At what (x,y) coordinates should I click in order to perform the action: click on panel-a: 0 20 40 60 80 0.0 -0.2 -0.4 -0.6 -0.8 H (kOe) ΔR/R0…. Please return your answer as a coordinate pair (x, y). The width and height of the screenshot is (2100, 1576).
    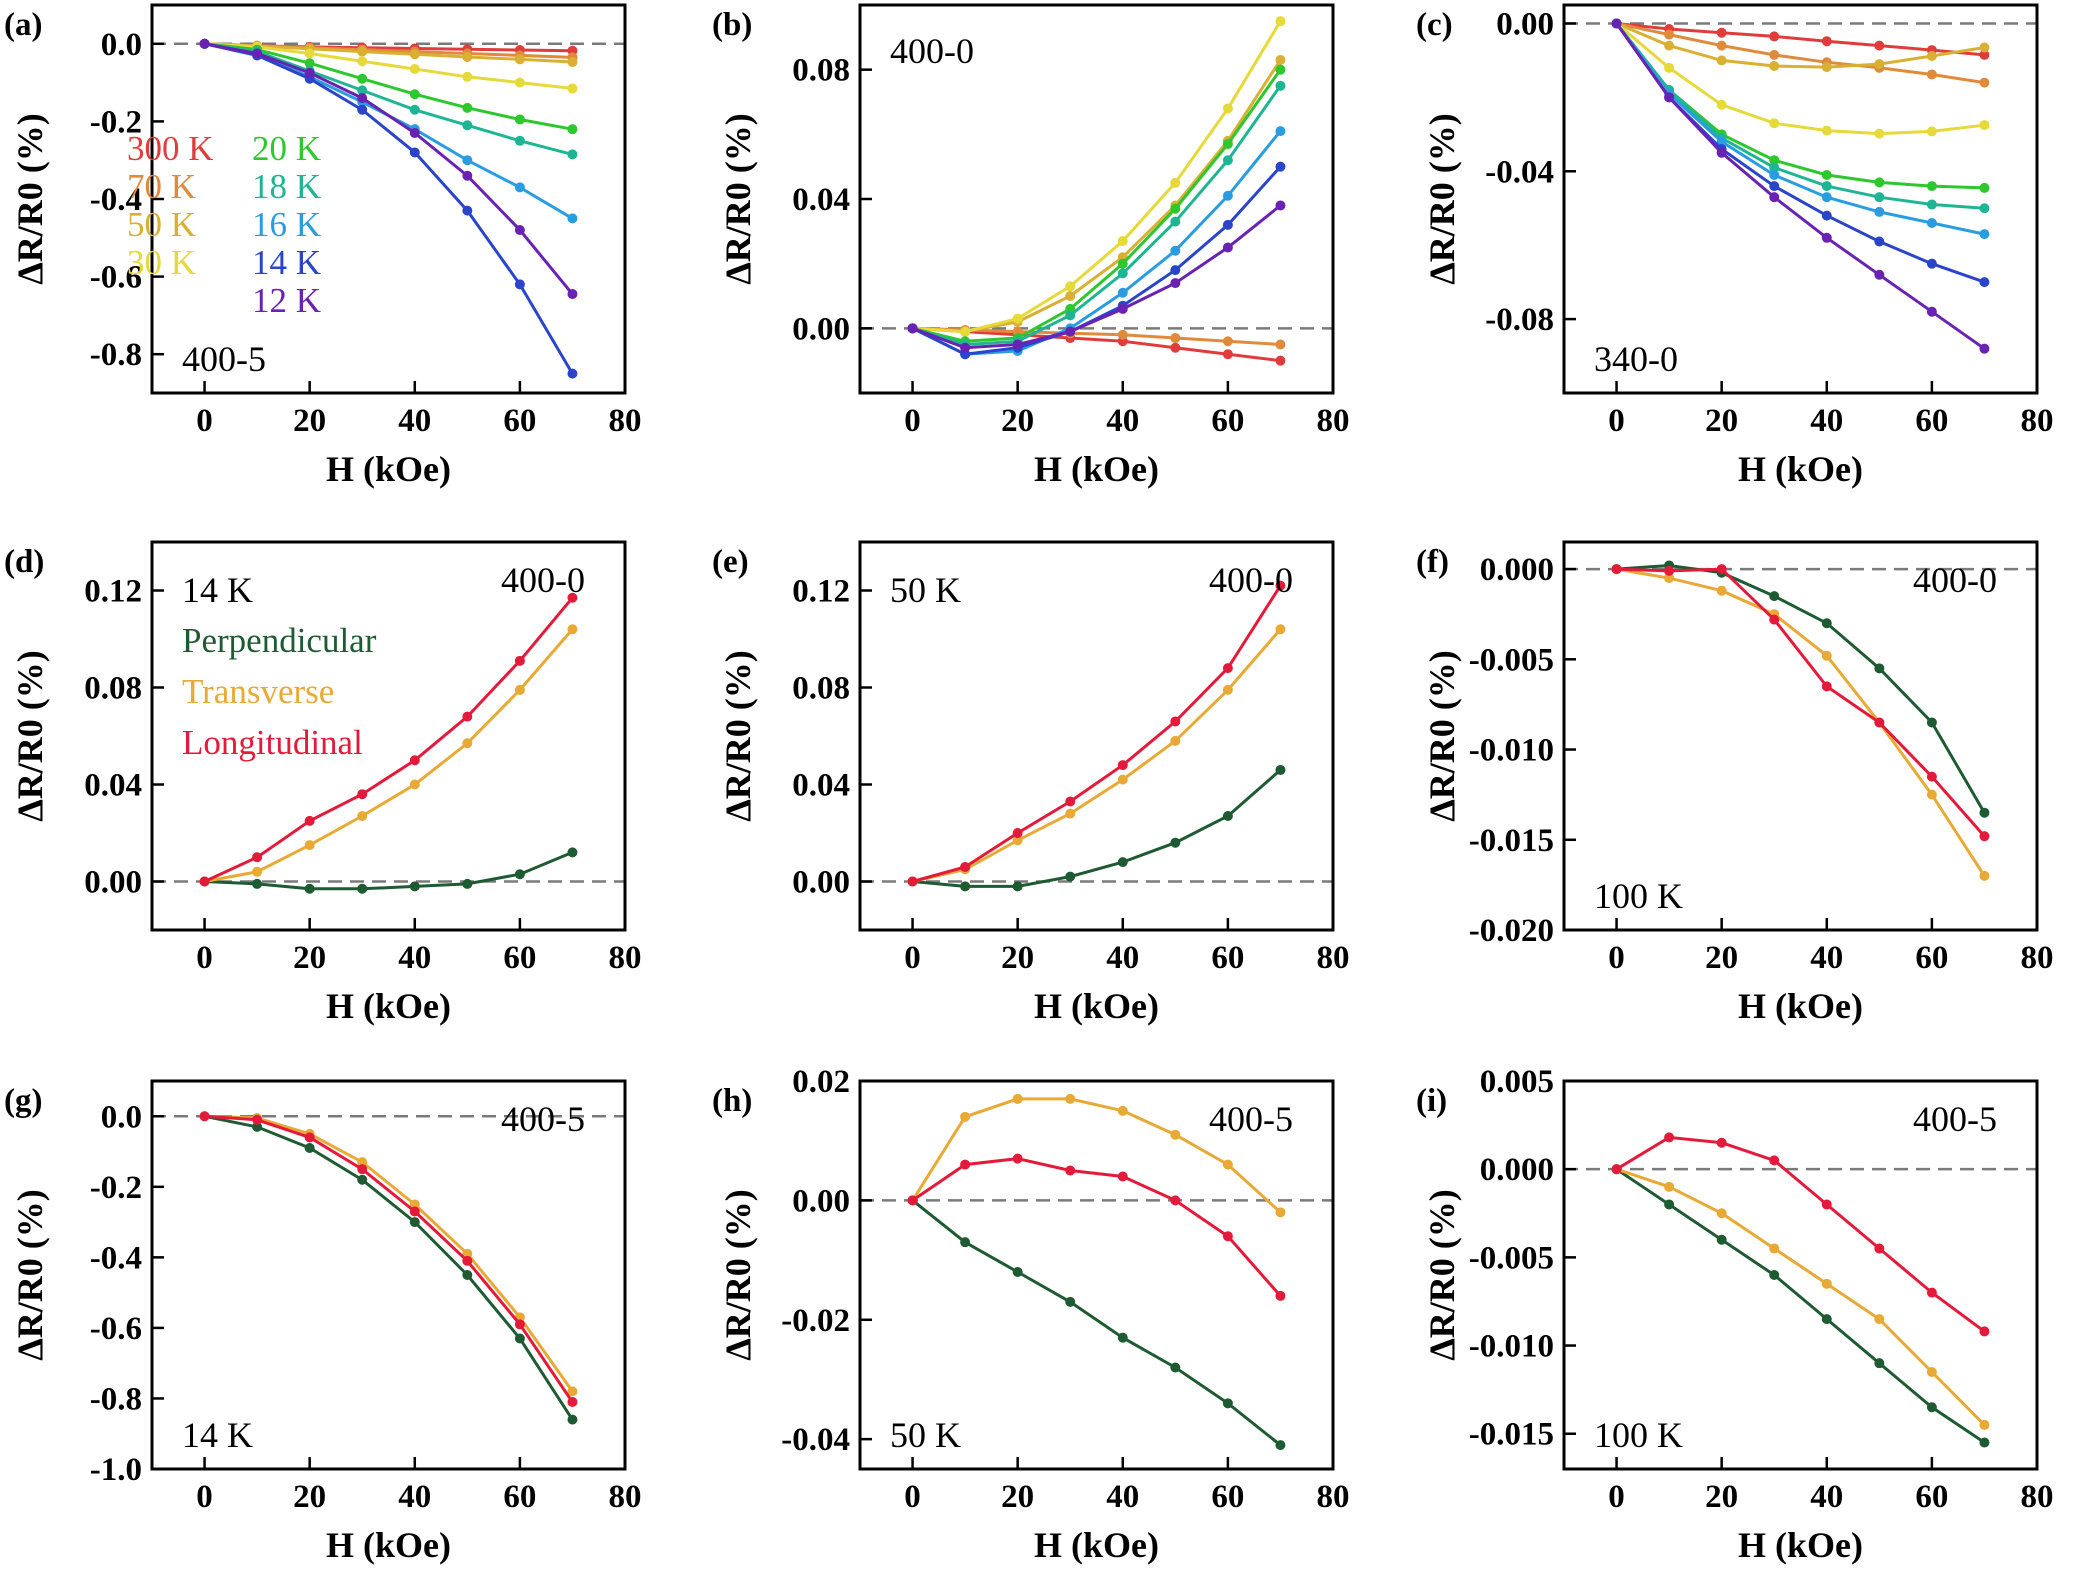
    Looking at the image, I should click on (323, 246).